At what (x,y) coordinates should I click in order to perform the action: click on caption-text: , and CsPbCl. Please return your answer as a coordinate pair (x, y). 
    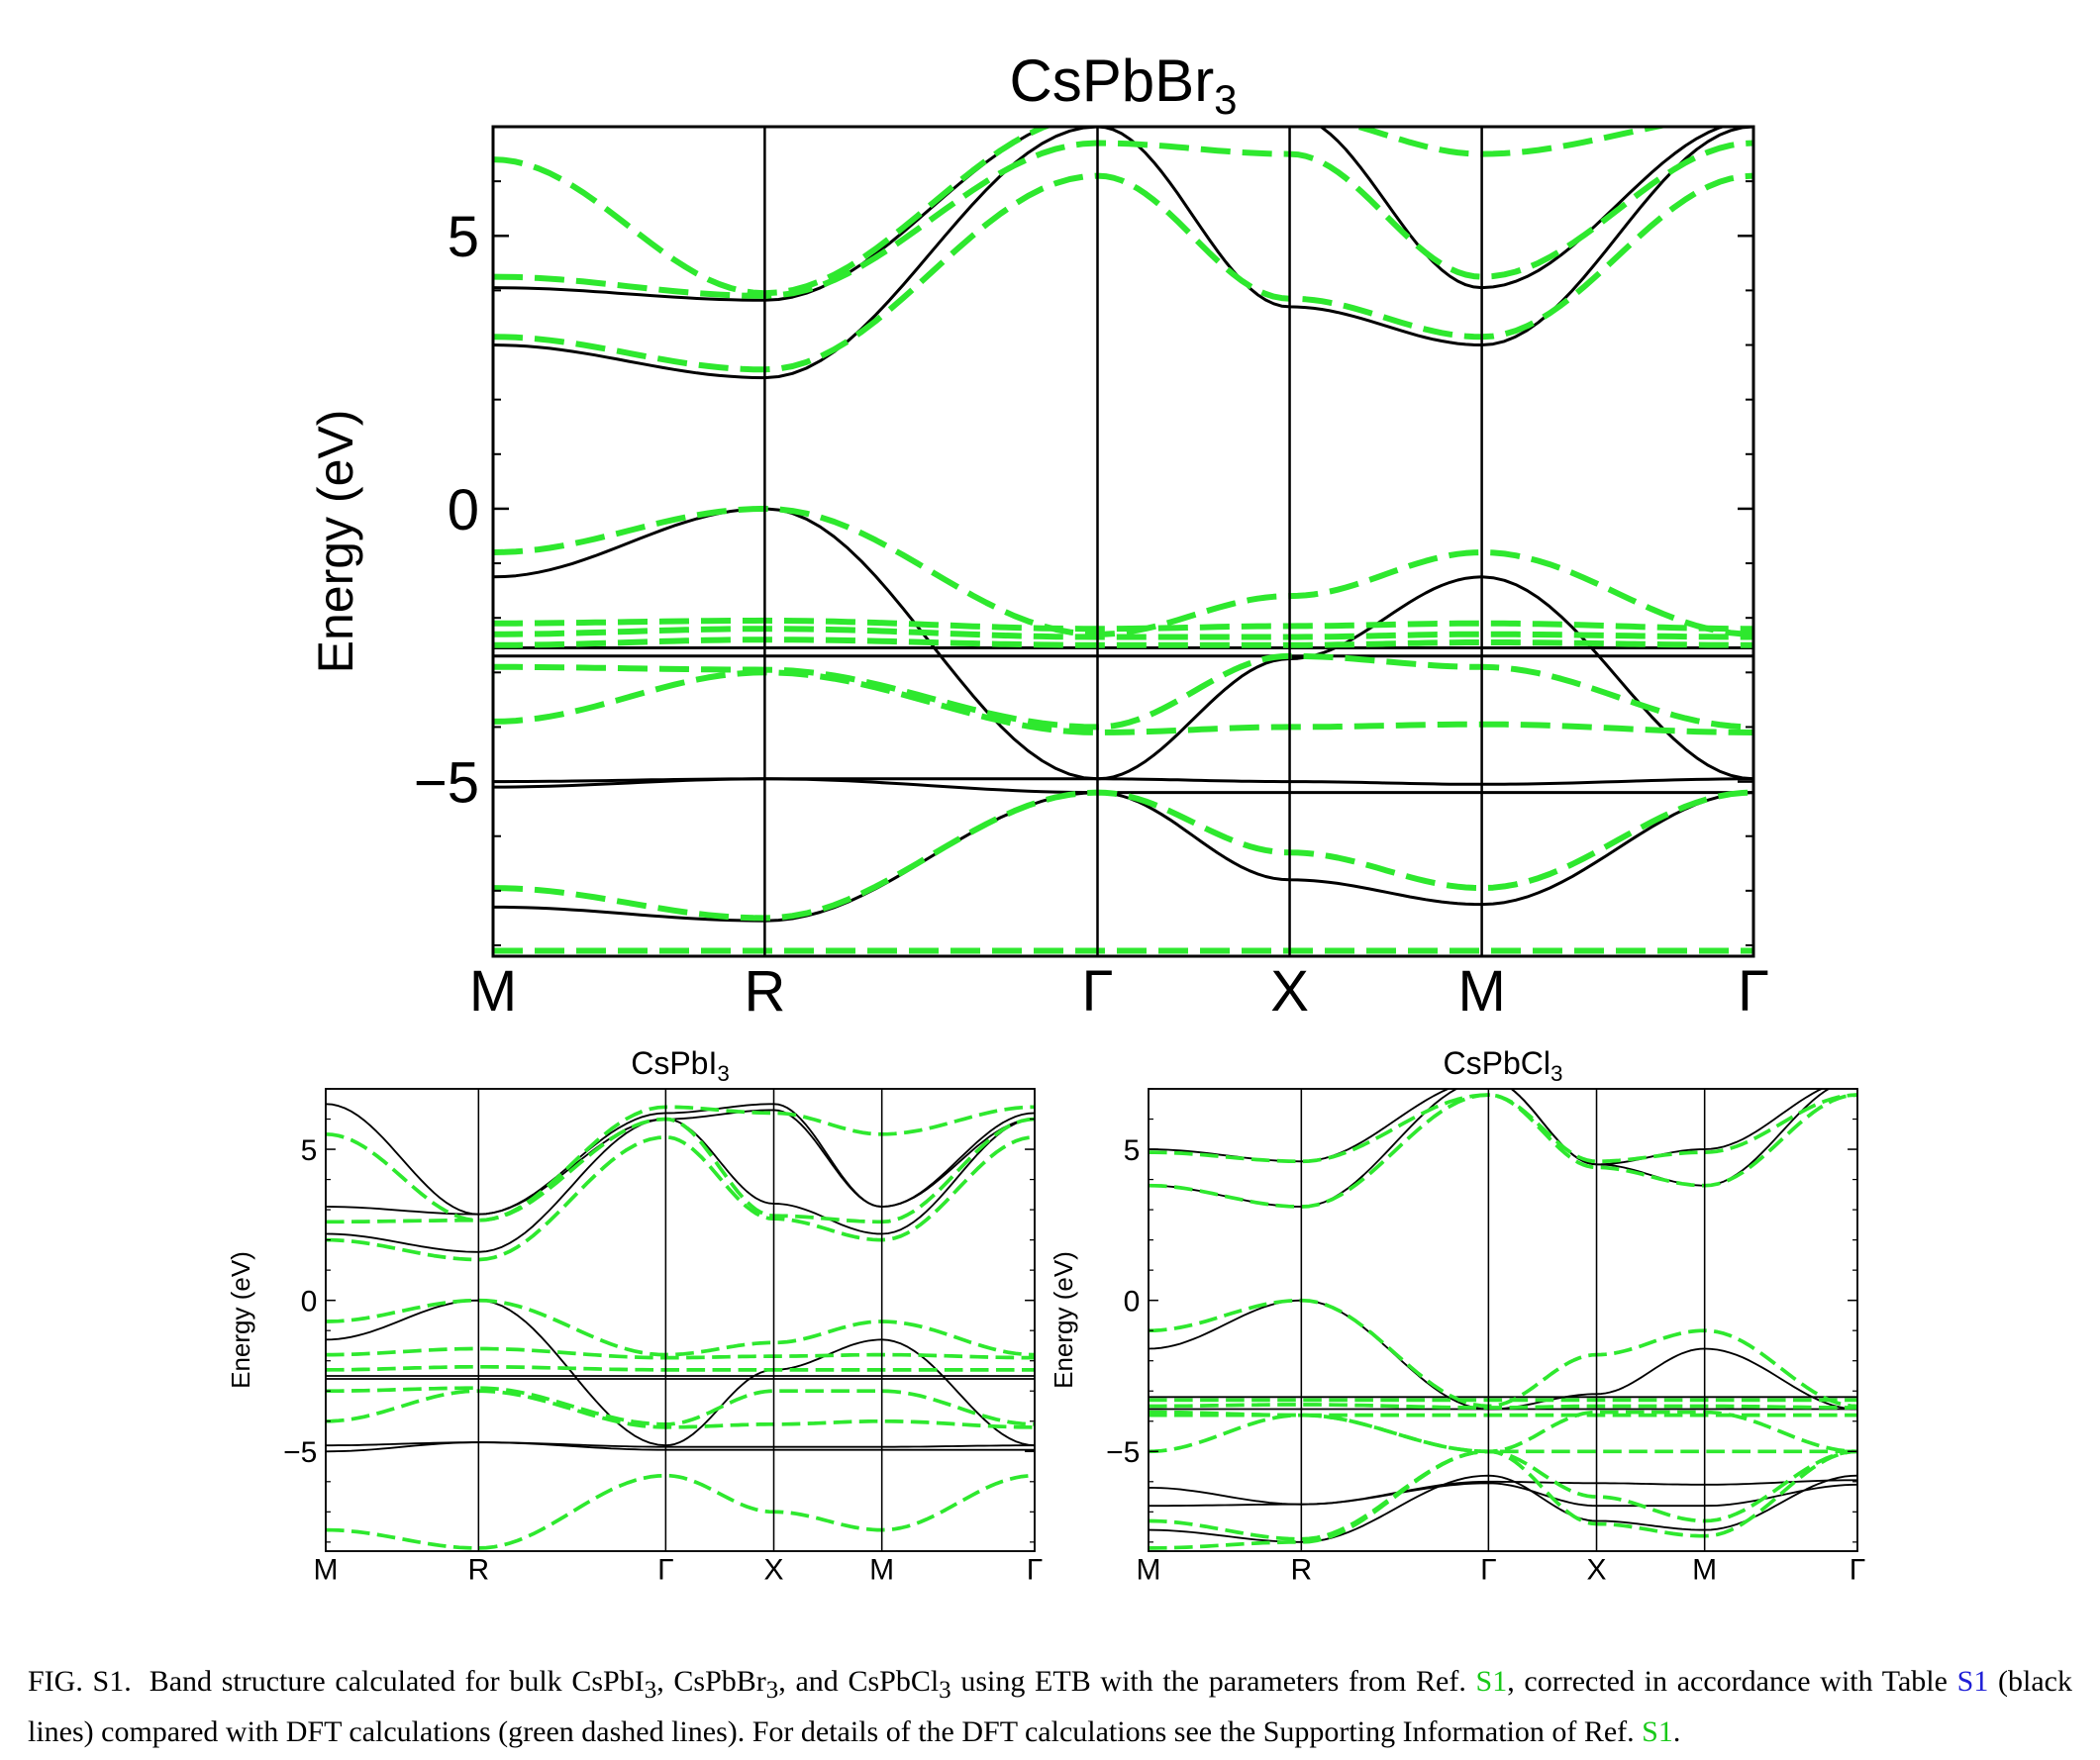
    Looking at the image, I should click on (859, 1681).